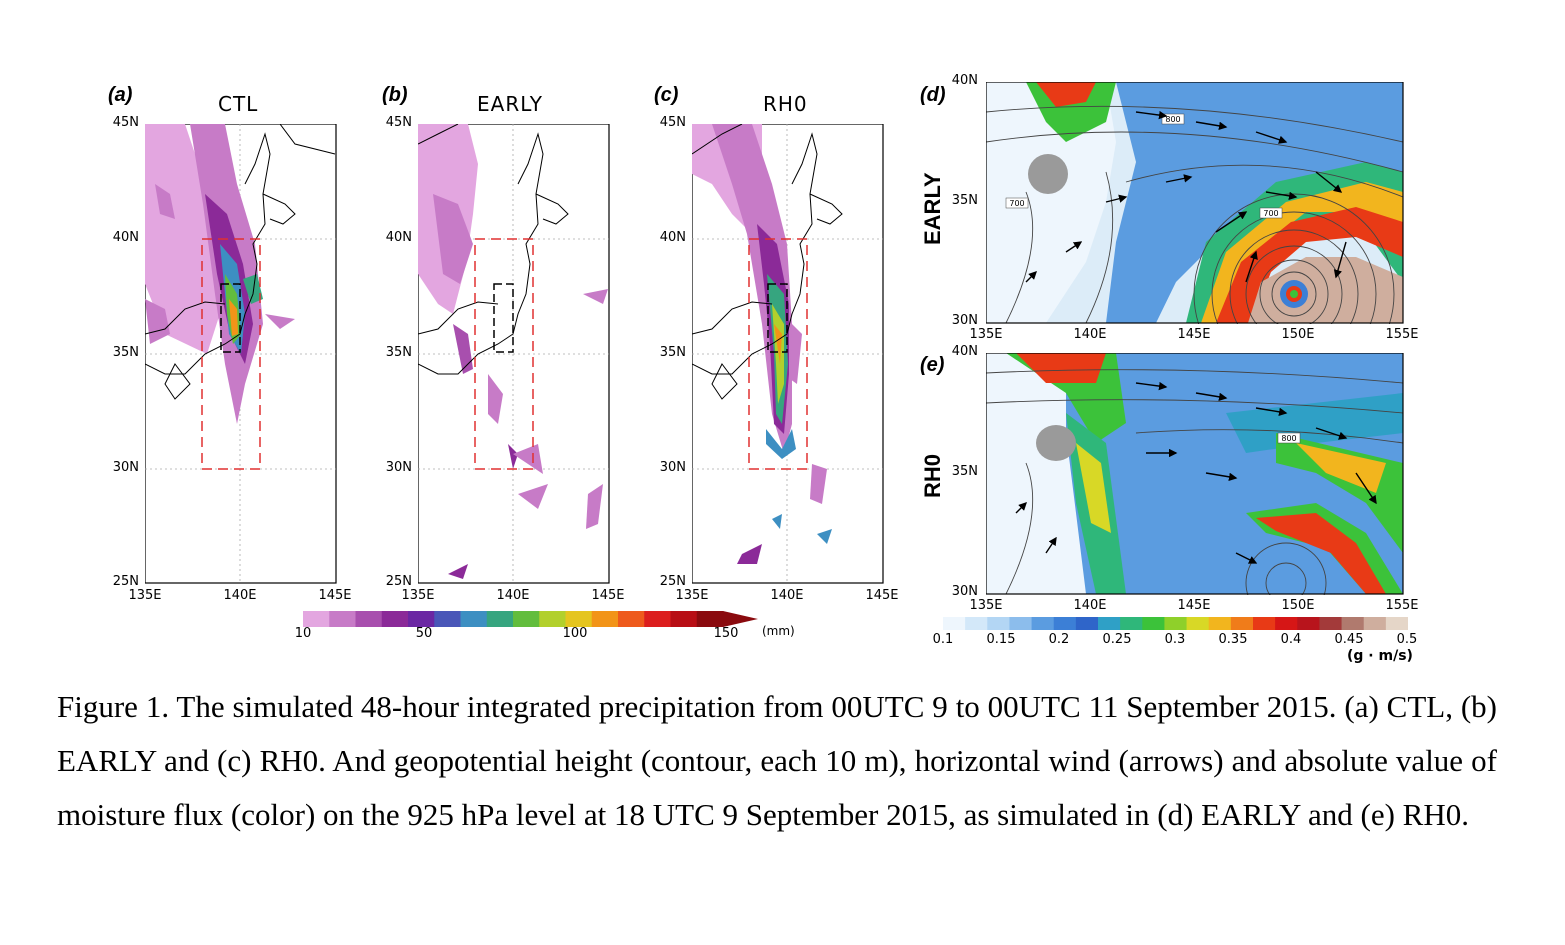 This screenshot has width=1565, height=945. What do you see at coordinates (778, 631) in the screenshot?
I see `precip-unit: (mm)` at bounding box center [778, 631].